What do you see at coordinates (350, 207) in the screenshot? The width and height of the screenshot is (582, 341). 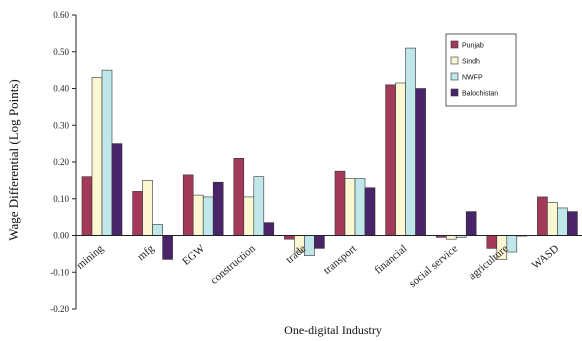 I see `bar-sindh-transport` at bounding box center [350, 207].